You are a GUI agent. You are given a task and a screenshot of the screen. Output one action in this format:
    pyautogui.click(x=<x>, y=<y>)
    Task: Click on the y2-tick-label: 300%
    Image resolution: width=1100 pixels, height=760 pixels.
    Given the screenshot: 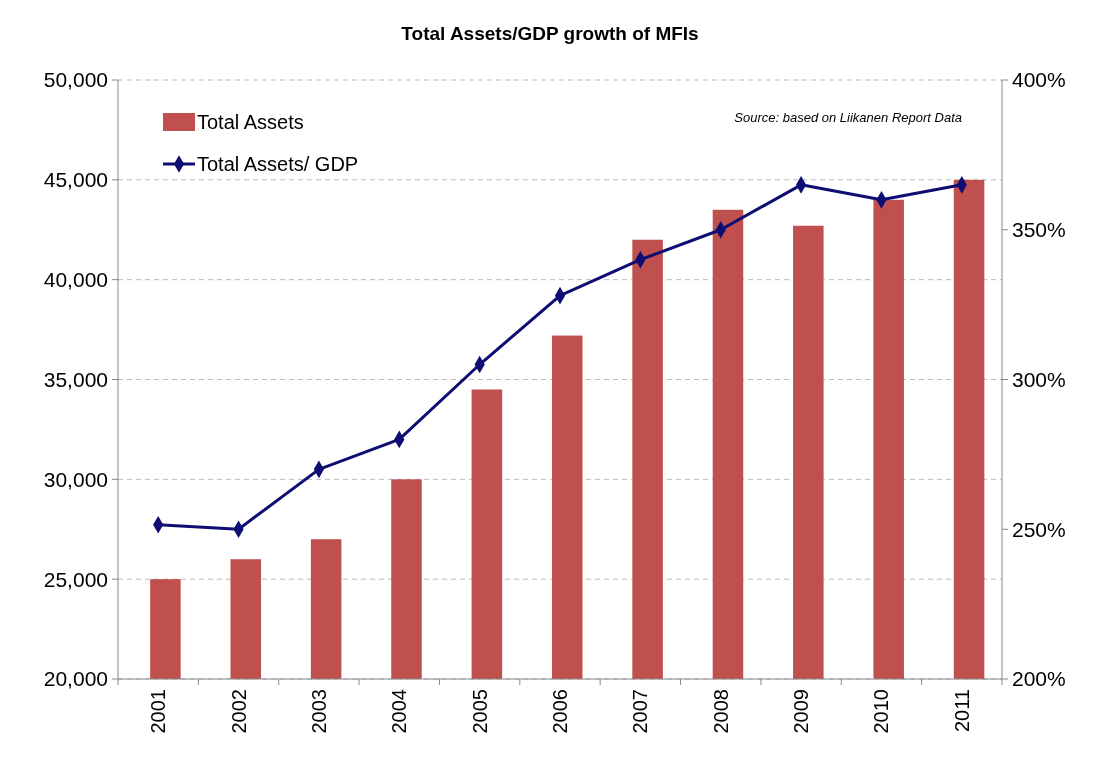 What is the action you would take?
    pyautogui.click(x=1039, y=379)
    